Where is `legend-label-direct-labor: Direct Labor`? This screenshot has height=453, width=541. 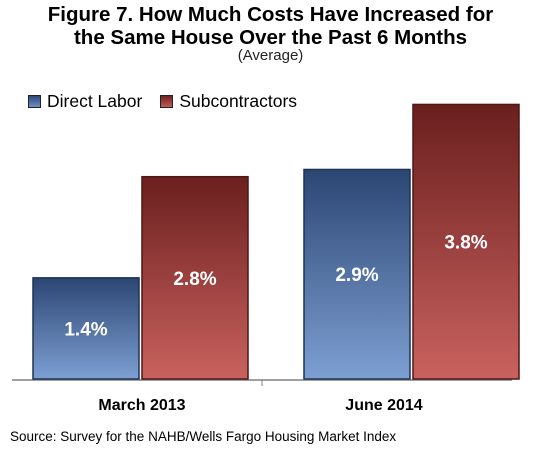
legend-label-direct-labor: Direct Labor is located at coordinates (95, 101).